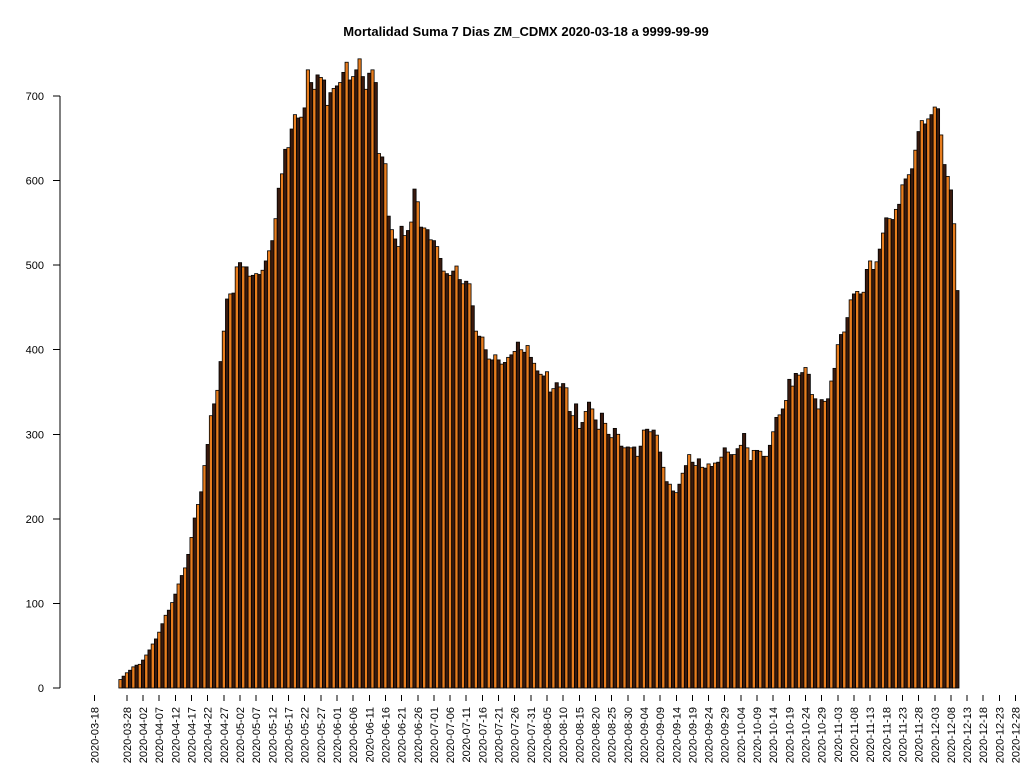 This screenshot has width=1024, height=768. What do you see at coordinates (984, 735) in the screenshot?
I see `x-tick-label: 2020-12-18` at bounding box center [984, 735].